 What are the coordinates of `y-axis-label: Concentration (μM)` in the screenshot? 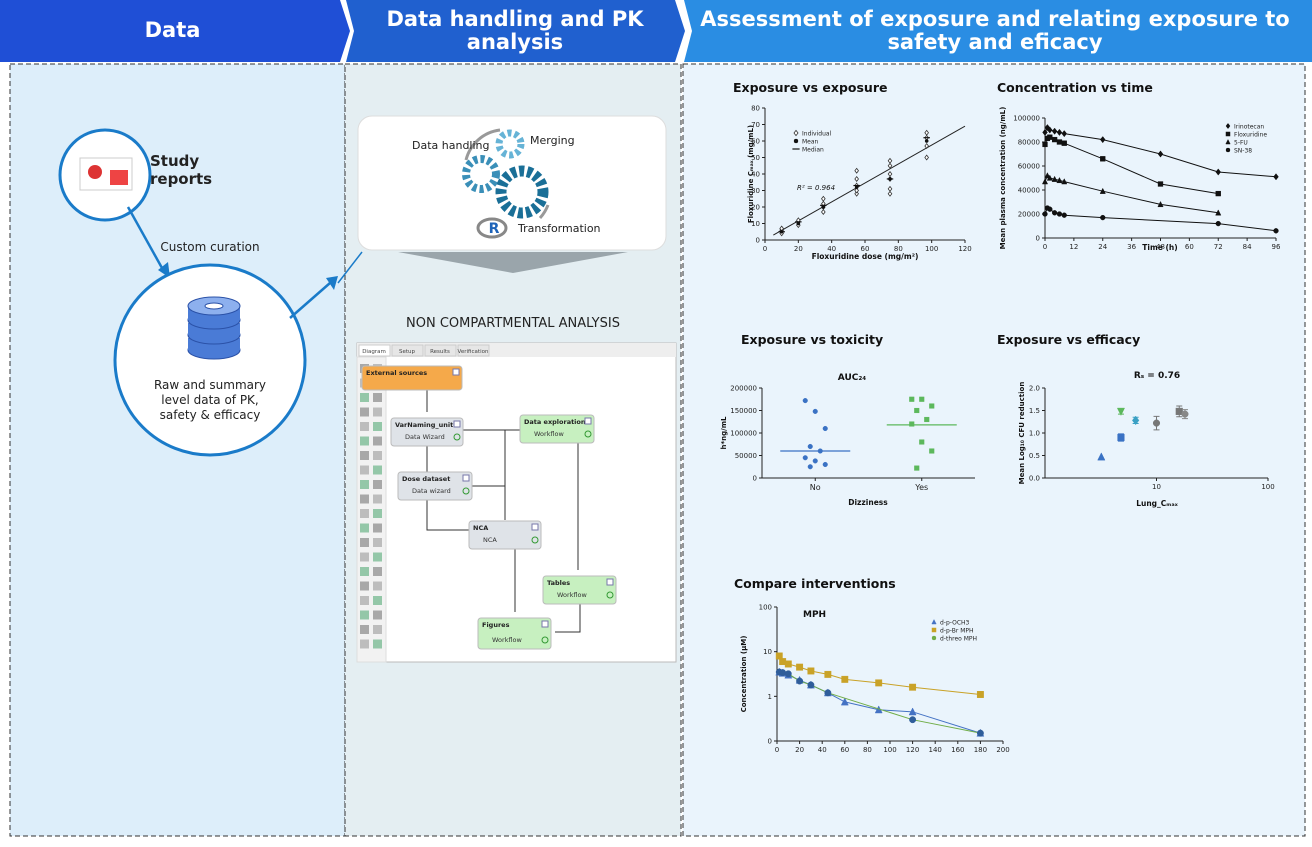 It's located at (744, 674).